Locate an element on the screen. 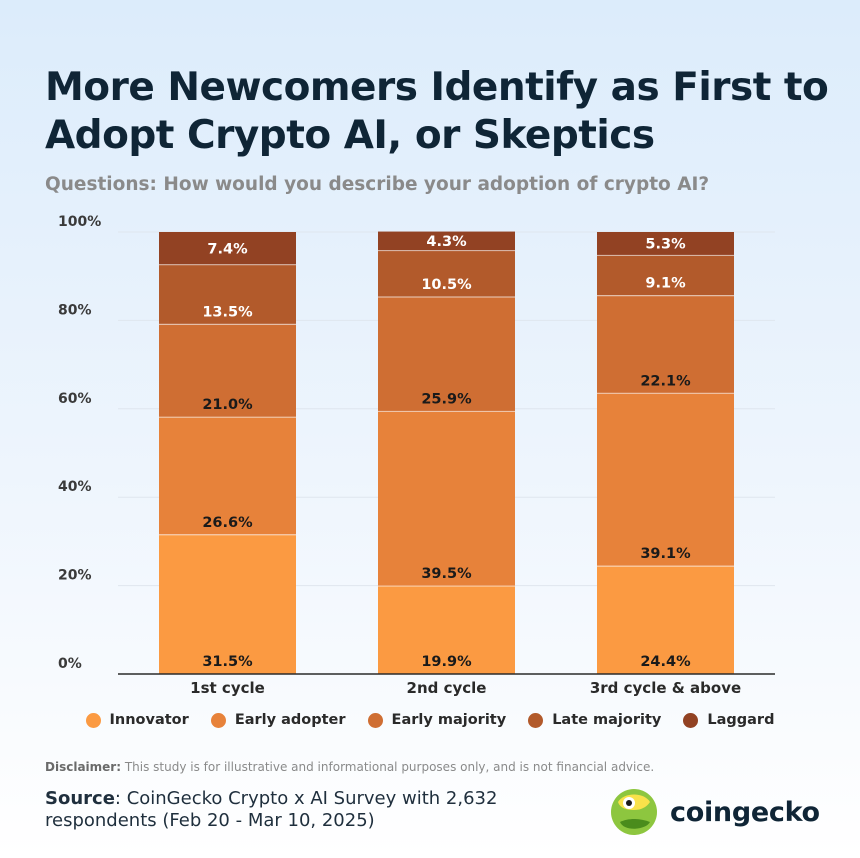 The image size is (860, 858). legend-label: Early adopter is located at coordinates (290, 720).